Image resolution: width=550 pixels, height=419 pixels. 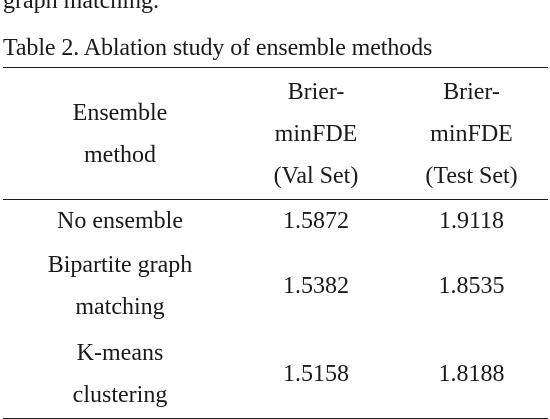 I want to click on header-line: Ensemble, so click(x=120, y=112).